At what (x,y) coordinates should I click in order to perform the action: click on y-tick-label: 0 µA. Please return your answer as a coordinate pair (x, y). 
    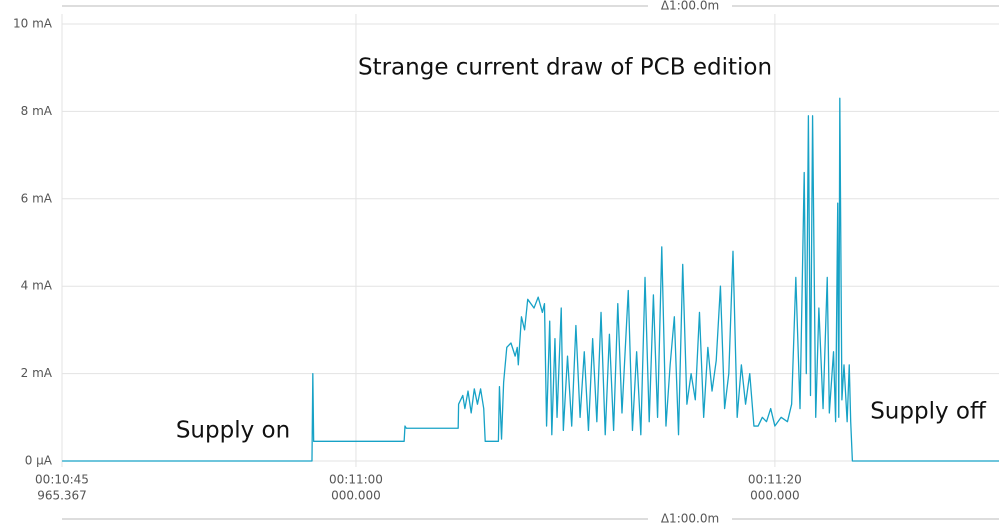
    Looking at the image, I should click on (39, 461).